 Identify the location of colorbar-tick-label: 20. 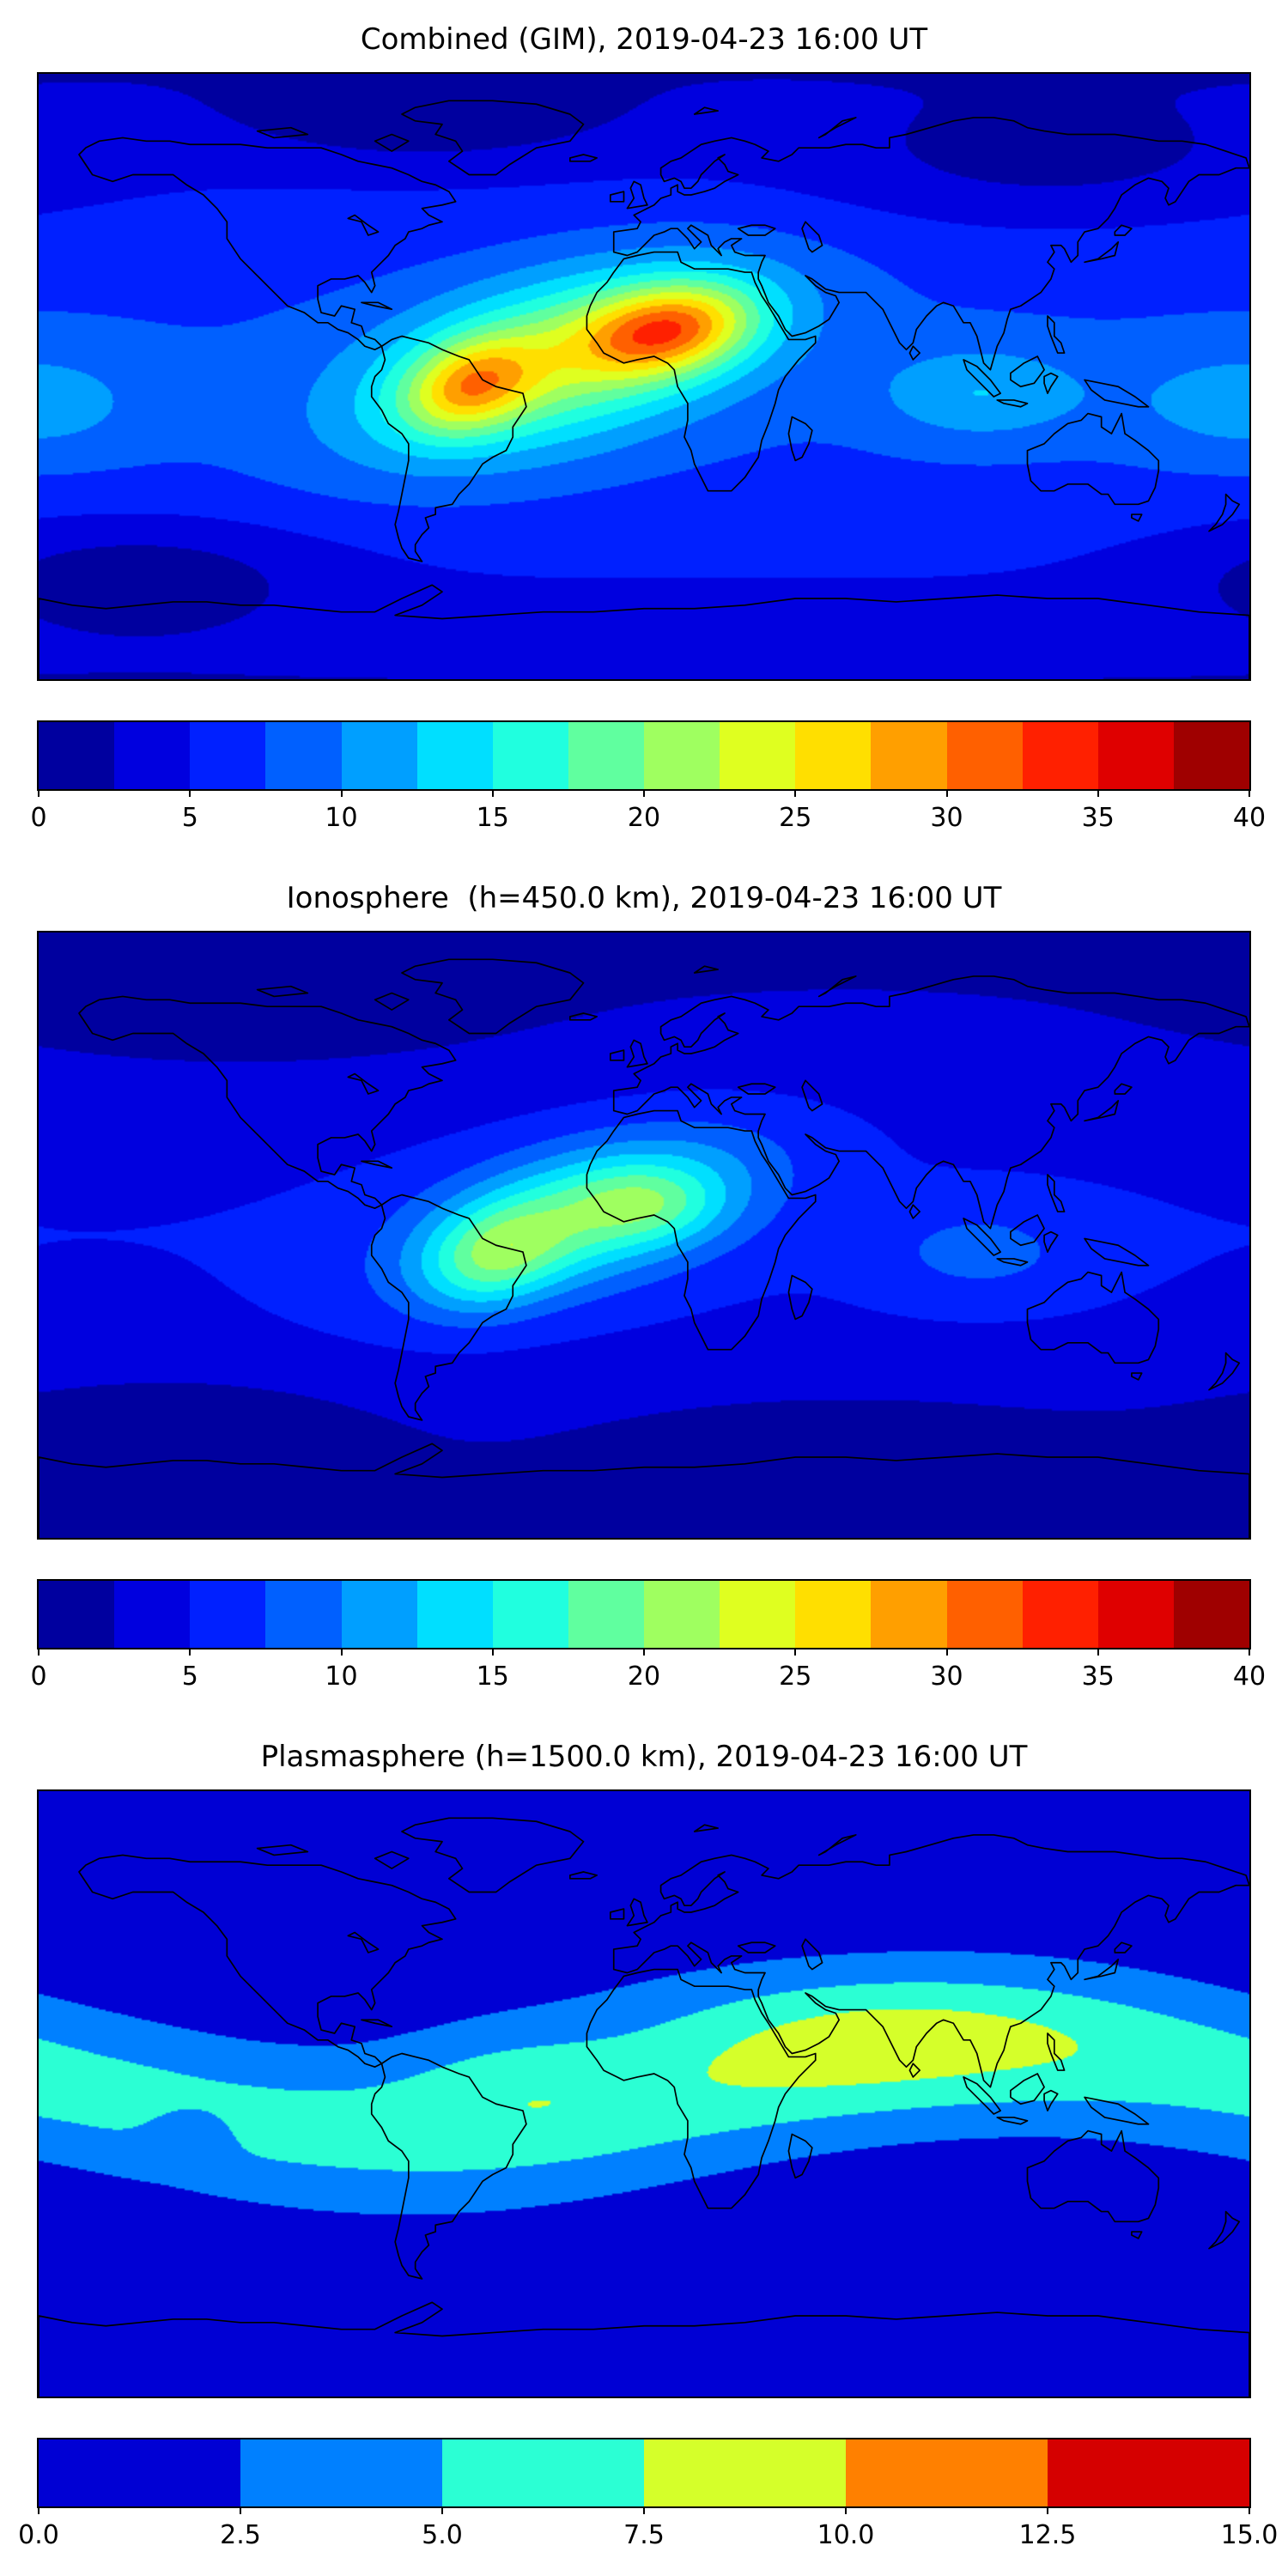
(644, 1677).